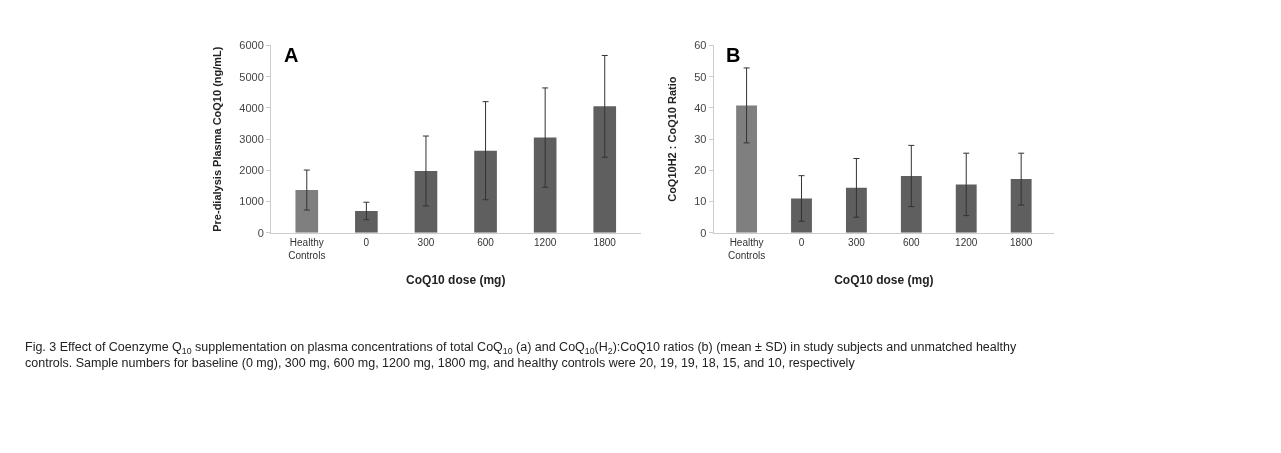  I want to click on y-tick-label: 5000, so click(251, 76).